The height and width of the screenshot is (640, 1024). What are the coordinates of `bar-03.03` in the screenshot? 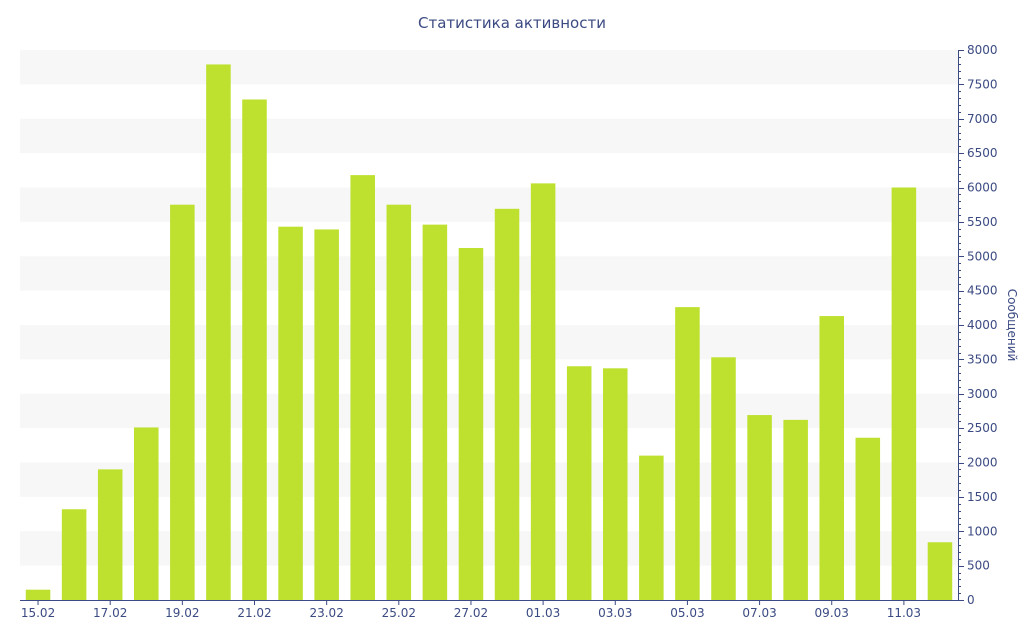 It's located at (615, 484).